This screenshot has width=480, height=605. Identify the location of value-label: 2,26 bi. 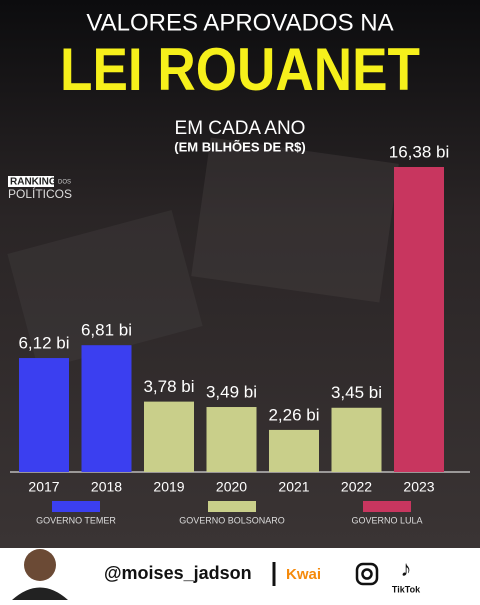
(293, 414).